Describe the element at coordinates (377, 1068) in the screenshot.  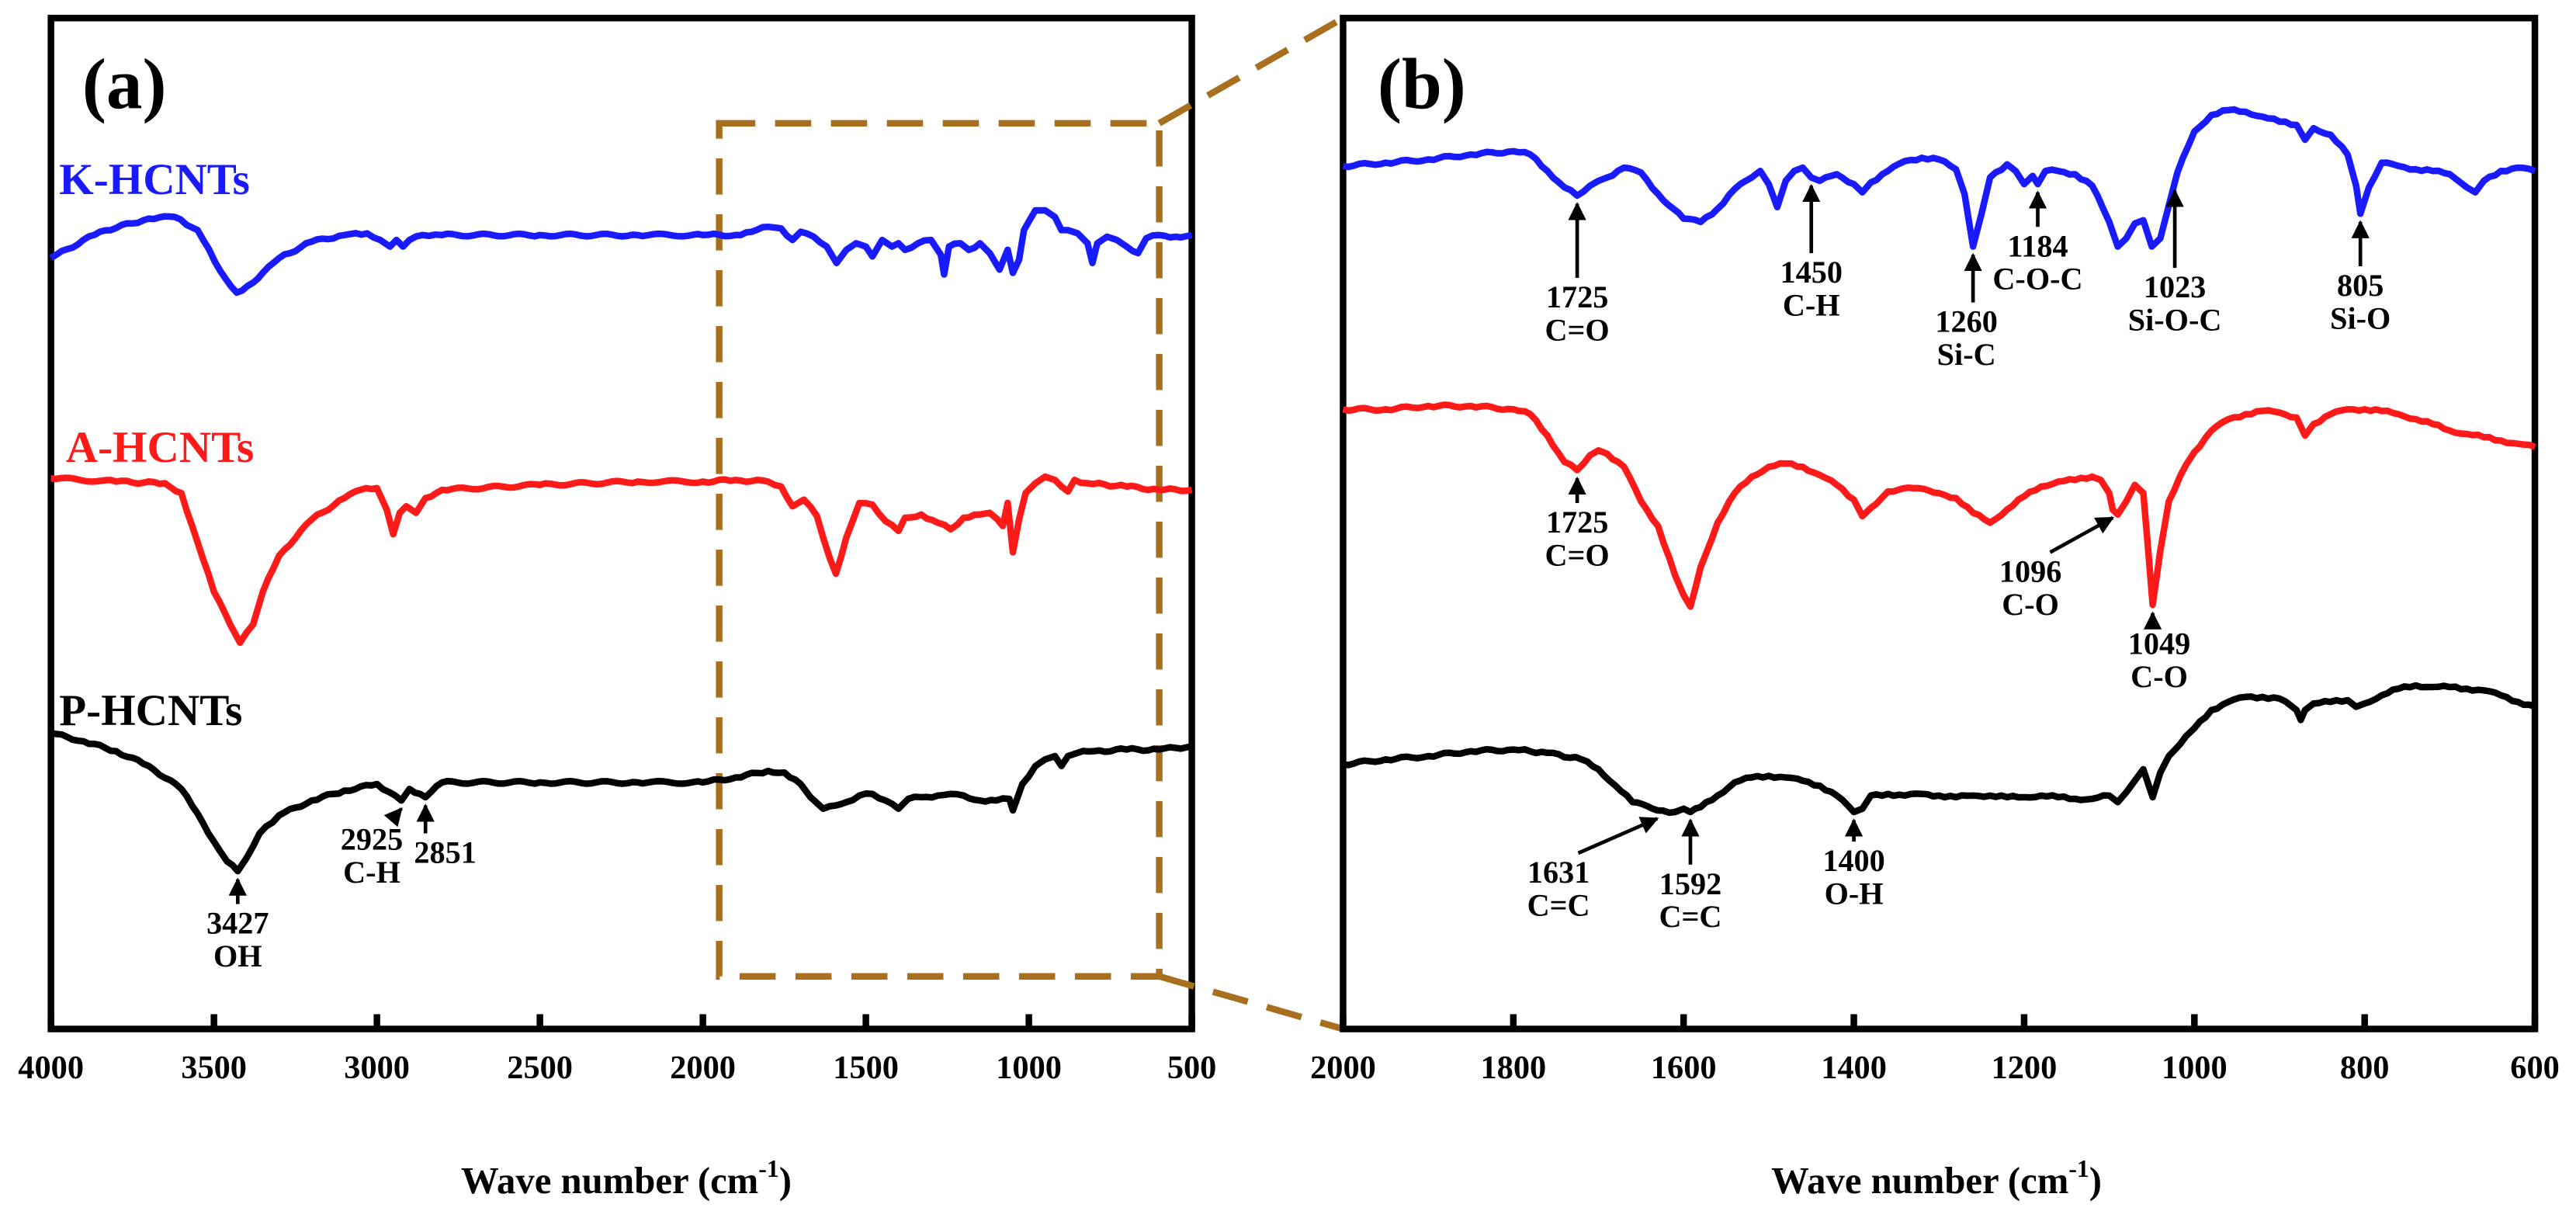
I see `x-tick-label-3000: 3000` at that location.